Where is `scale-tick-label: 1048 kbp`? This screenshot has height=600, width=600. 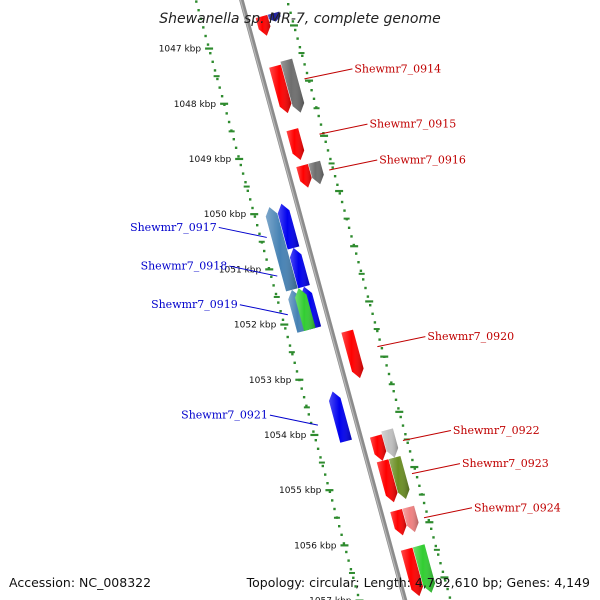
scale-tick-label: 1048 kbp is located at coordinates (195, 105).